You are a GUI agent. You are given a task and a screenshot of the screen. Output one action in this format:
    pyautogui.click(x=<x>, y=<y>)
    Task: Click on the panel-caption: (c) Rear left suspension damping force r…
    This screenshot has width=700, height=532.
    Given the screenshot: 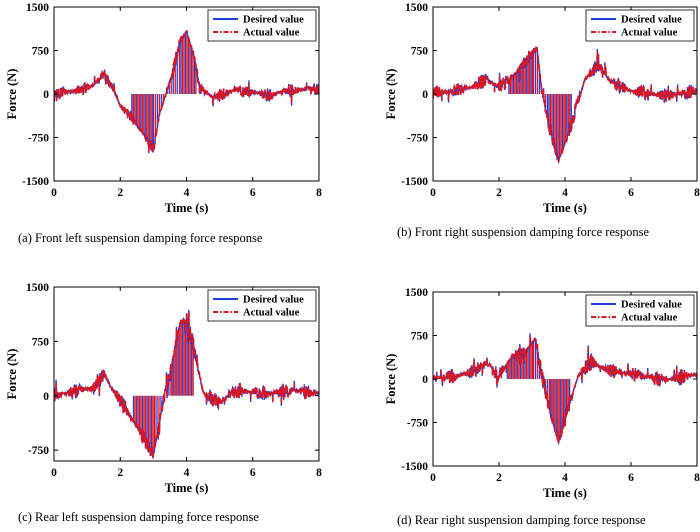 What is the action you would take?
    pyautogui.click(x=138, y=517)
    